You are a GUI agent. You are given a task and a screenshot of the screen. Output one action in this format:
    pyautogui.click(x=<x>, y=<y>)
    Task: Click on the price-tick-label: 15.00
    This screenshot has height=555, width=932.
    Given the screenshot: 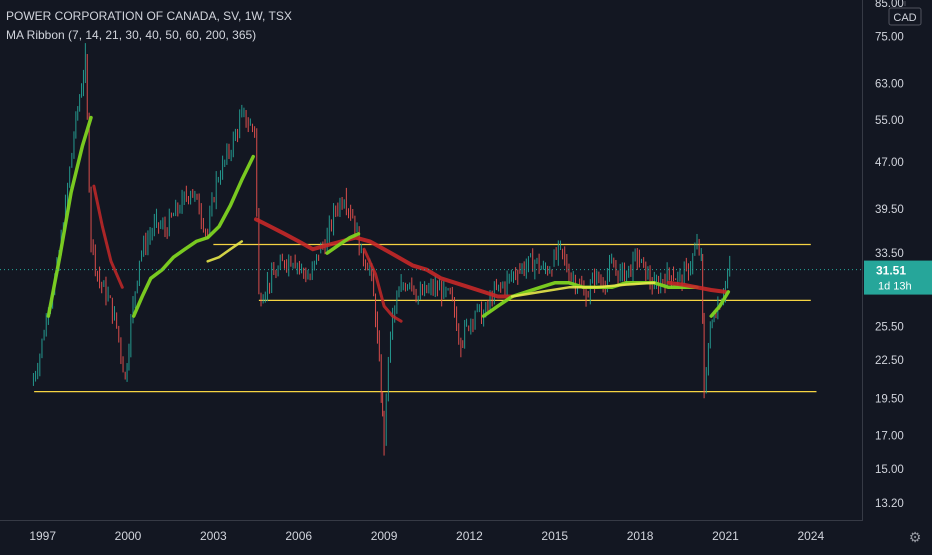 What is the action you would take?
    pyautogui.click(x=889, y=470)
    